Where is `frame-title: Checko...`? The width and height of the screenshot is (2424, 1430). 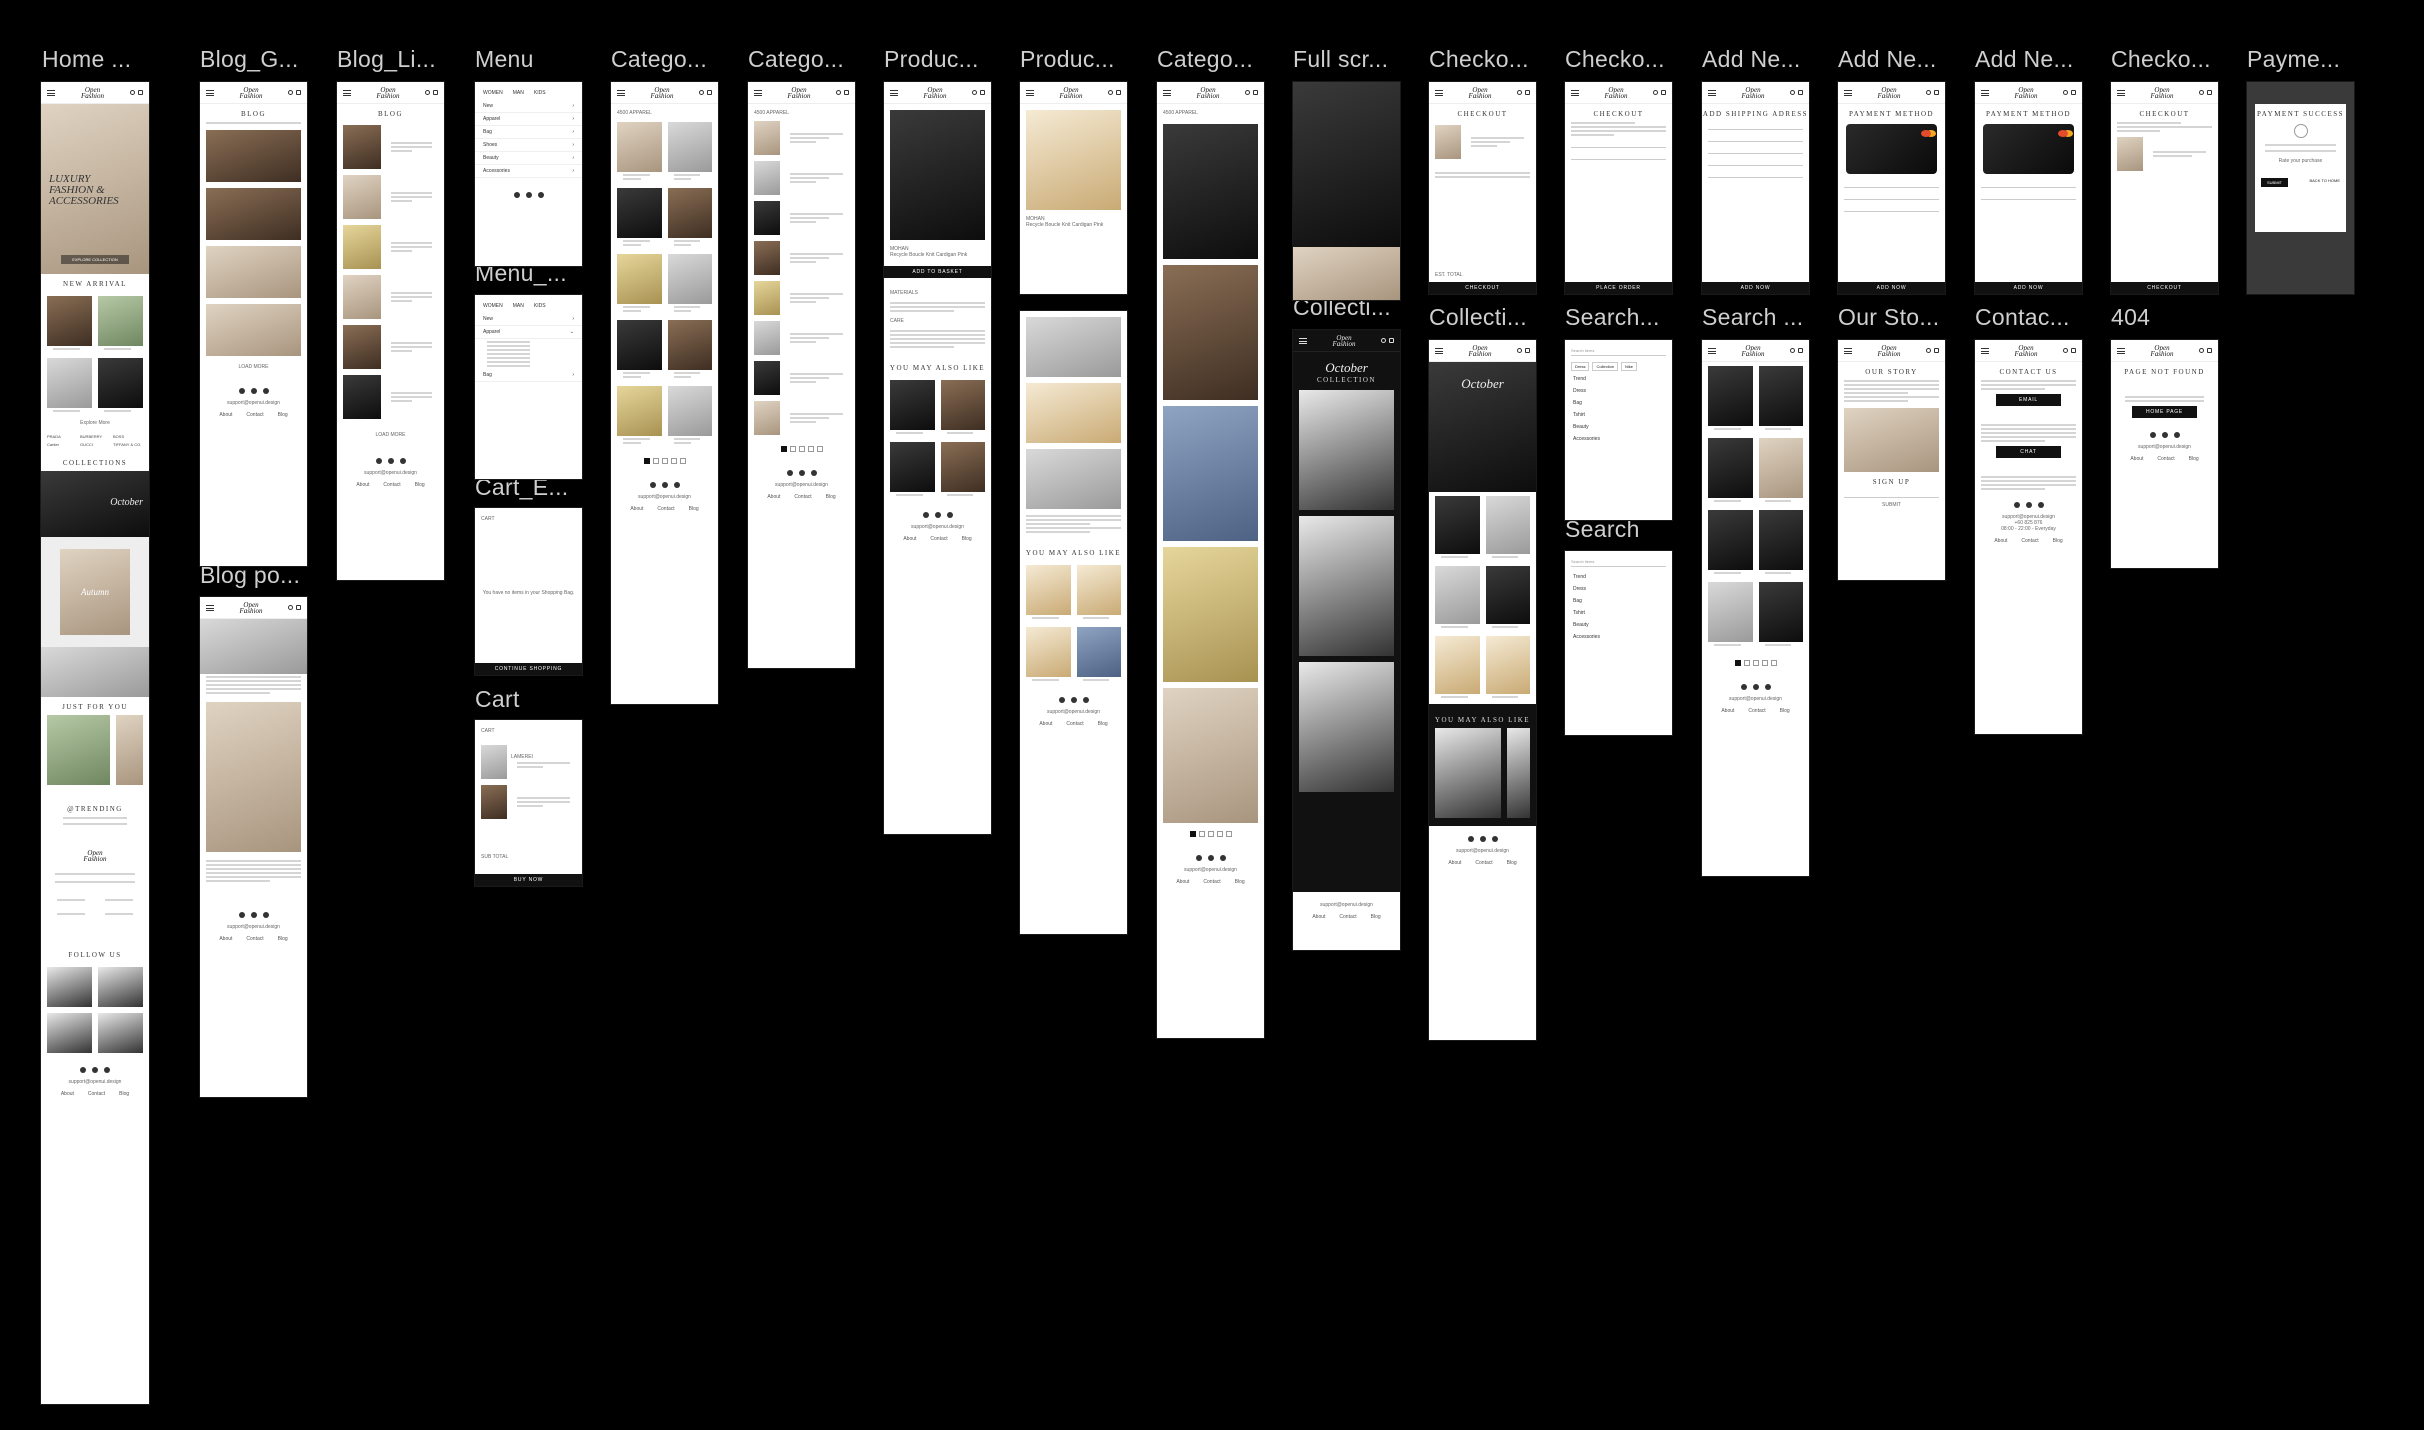 frame-title: Checko... is located at coordinates (1479, 59).